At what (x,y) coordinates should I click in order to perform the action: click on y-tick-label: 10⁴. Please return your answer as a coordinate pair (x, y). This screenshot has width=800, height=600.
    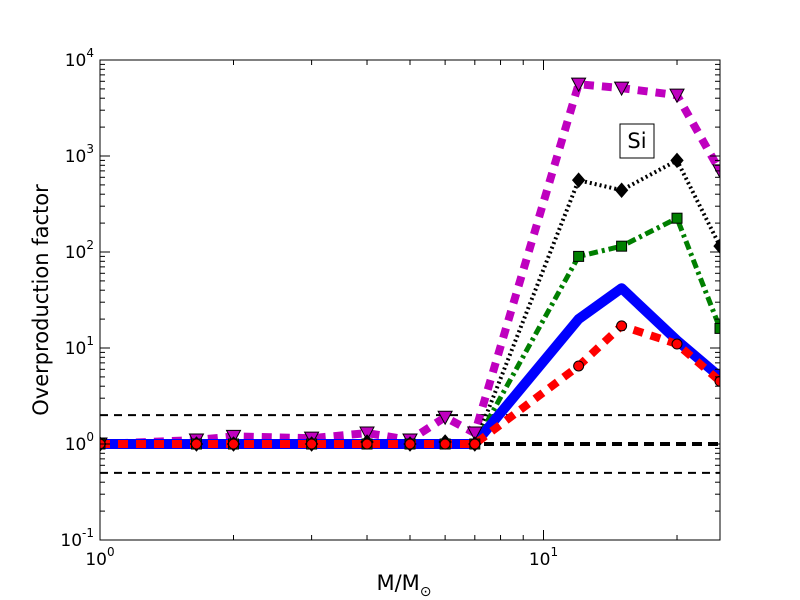
    Looking at the image, I should click on (79, 58).